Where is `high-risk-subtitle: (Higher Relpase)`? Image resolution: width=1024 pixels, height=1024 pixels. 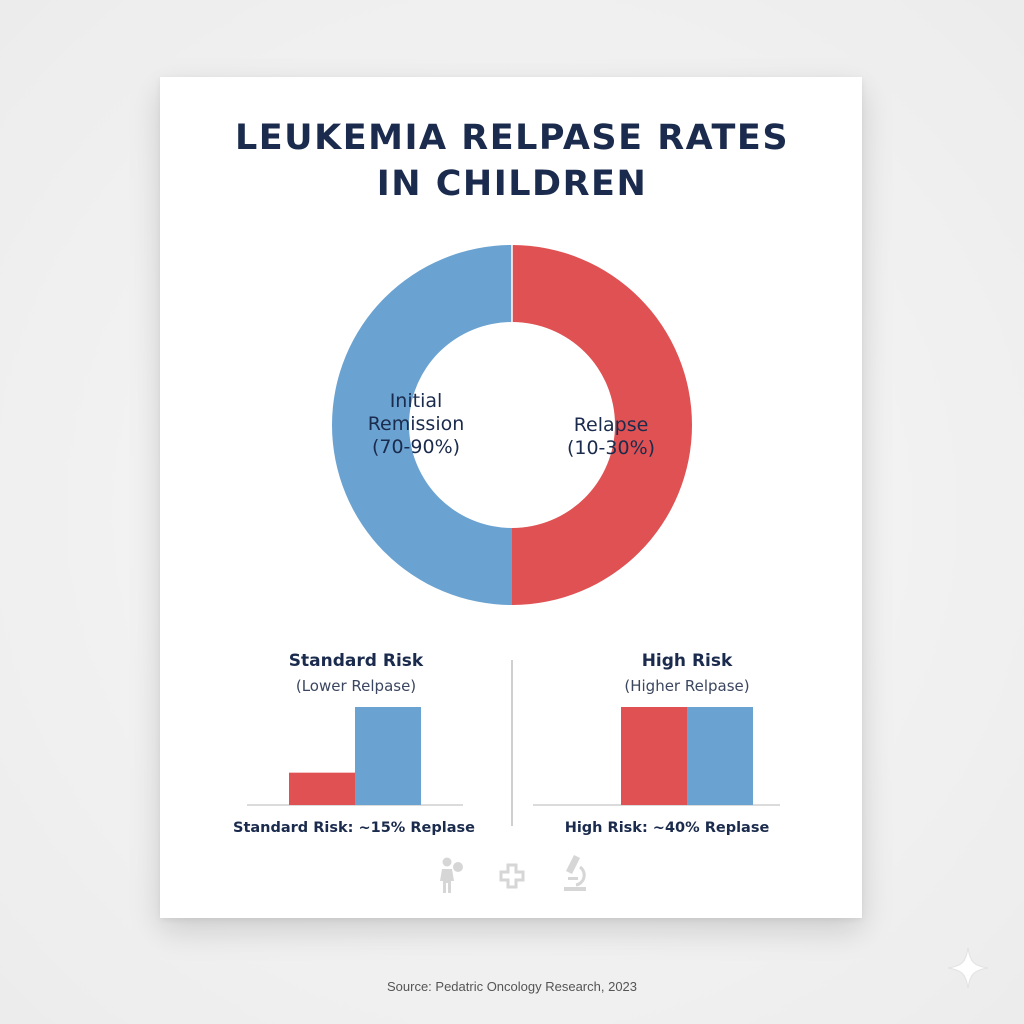 high-risk-subtitle: (Higher Relpase) is located at coordinates (687, 686).